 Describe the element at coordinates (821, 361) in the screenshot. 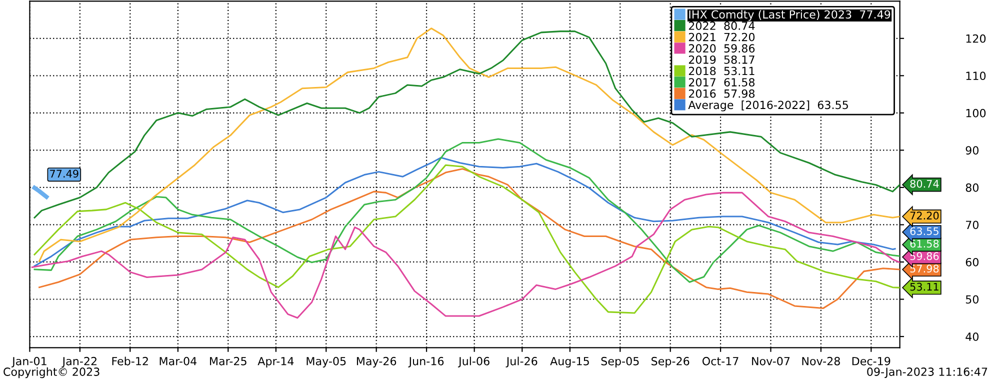

I see `x-tick-label: Nov-28` at that location.